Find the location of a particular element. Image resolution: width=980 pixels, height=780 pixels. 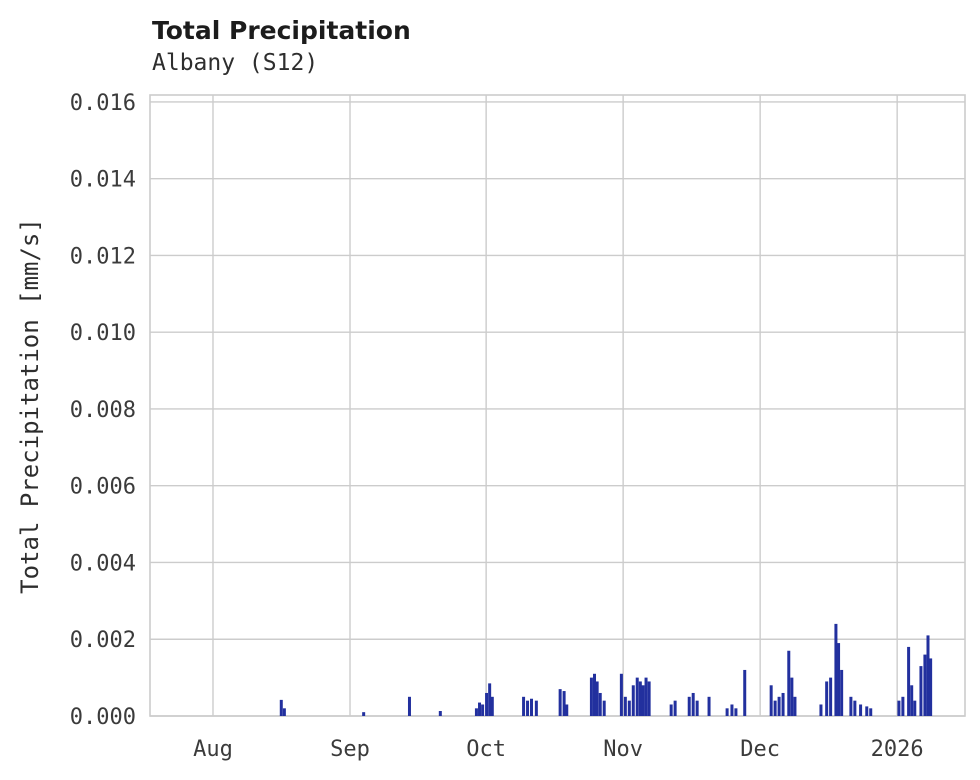

x-tick-label: Sep is located at coordinates (350, 749).